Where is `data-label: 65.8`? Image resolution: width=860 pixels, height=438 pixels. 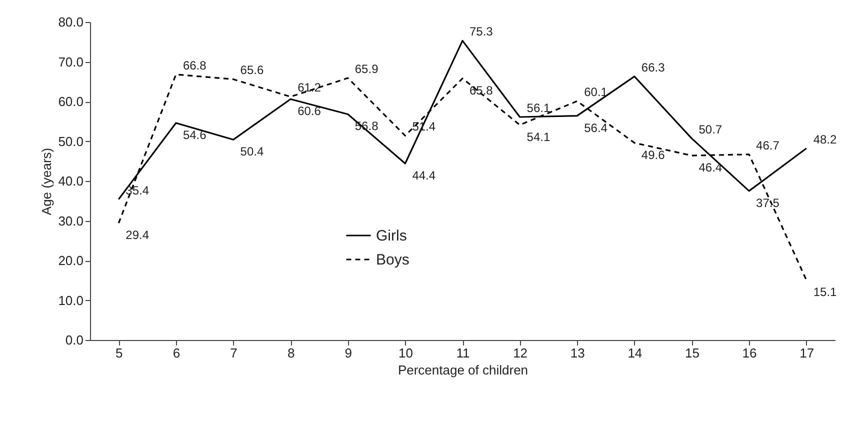
data-label: 65.8 is located at coordinates (482, 90).